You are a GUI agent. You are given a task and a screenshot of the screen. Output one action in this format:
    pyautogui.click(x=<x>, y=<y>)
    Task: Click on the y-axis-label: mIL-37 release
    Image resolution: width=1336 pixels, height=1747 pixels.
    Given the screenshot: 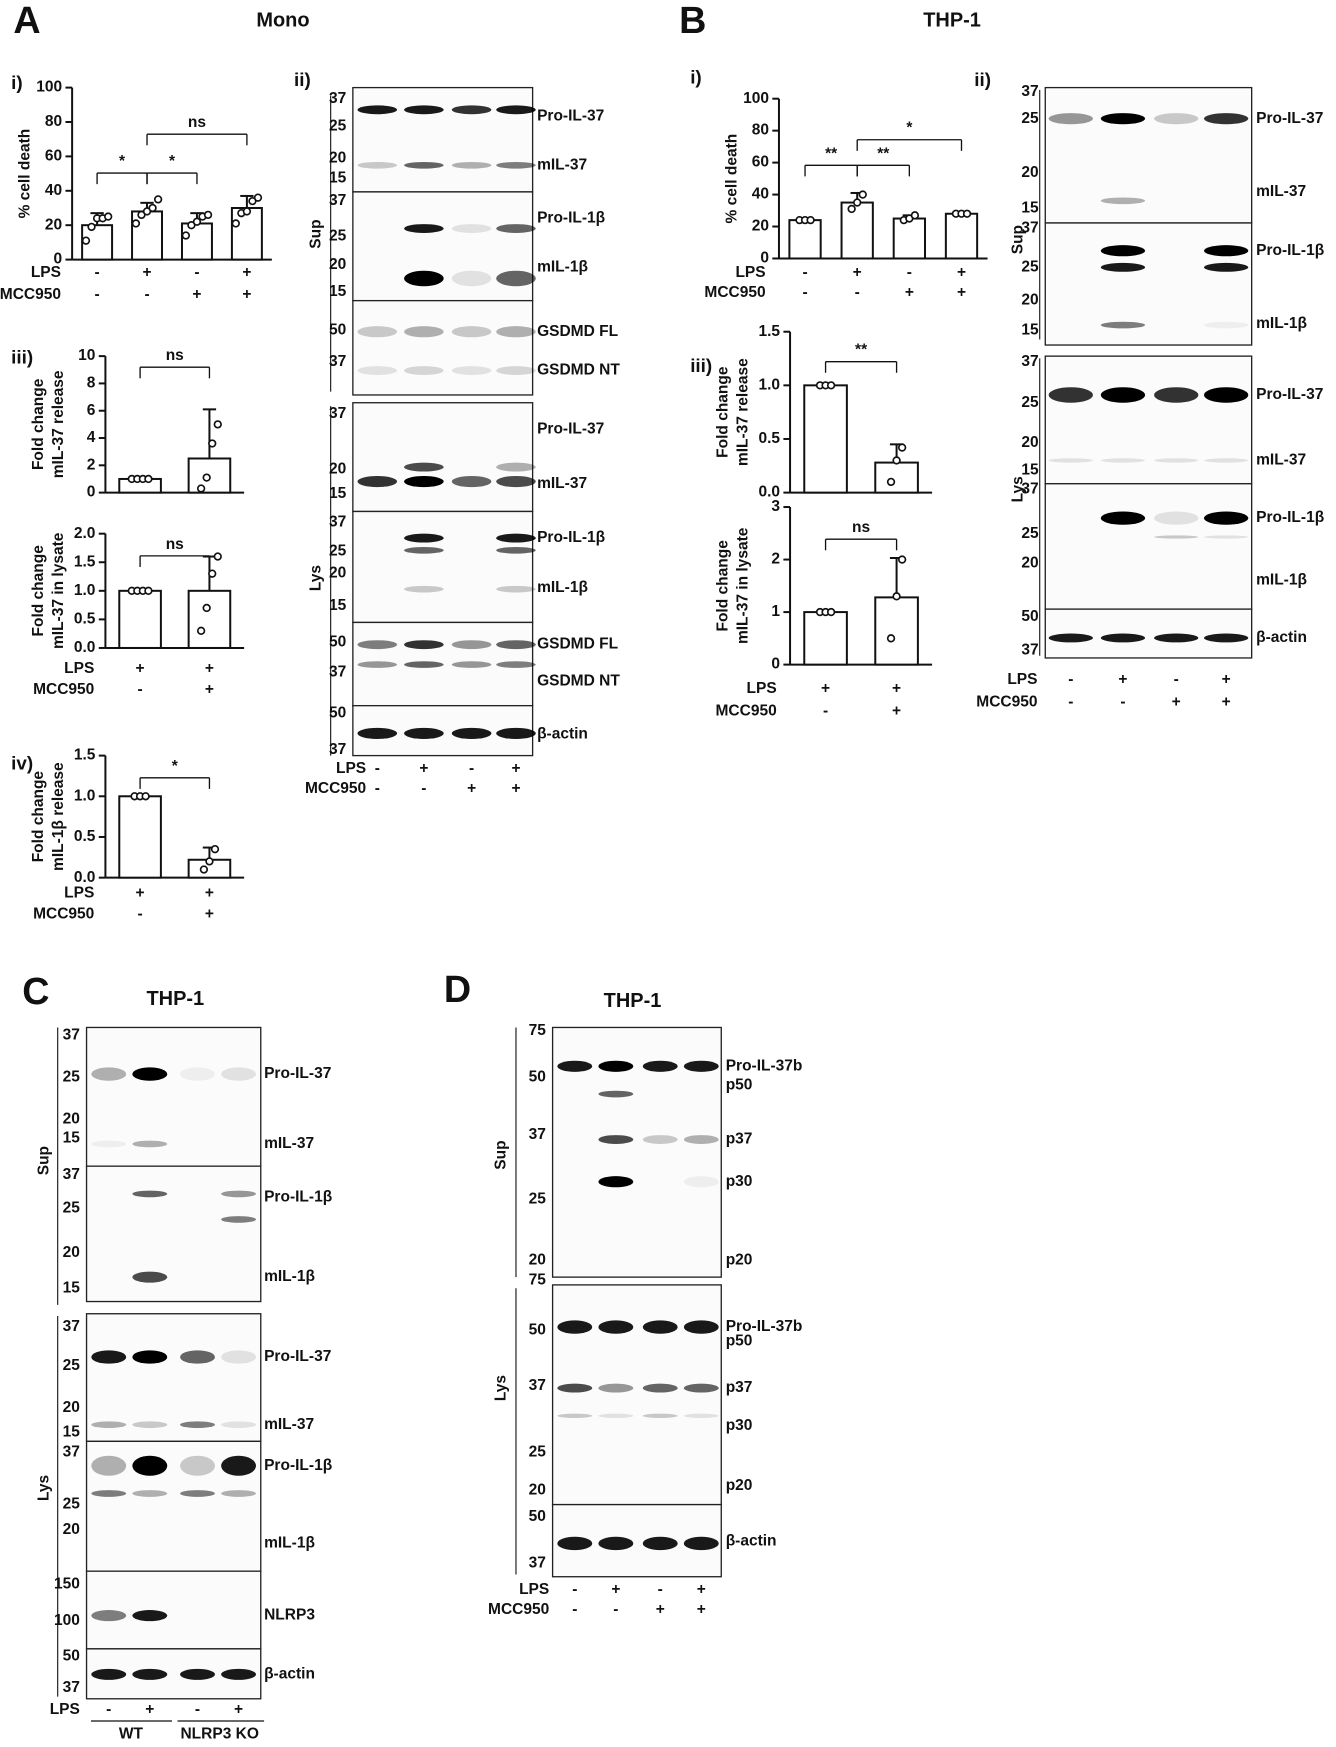 What is the action you would take?
    pyautogui.click(x=58, y=424)
    